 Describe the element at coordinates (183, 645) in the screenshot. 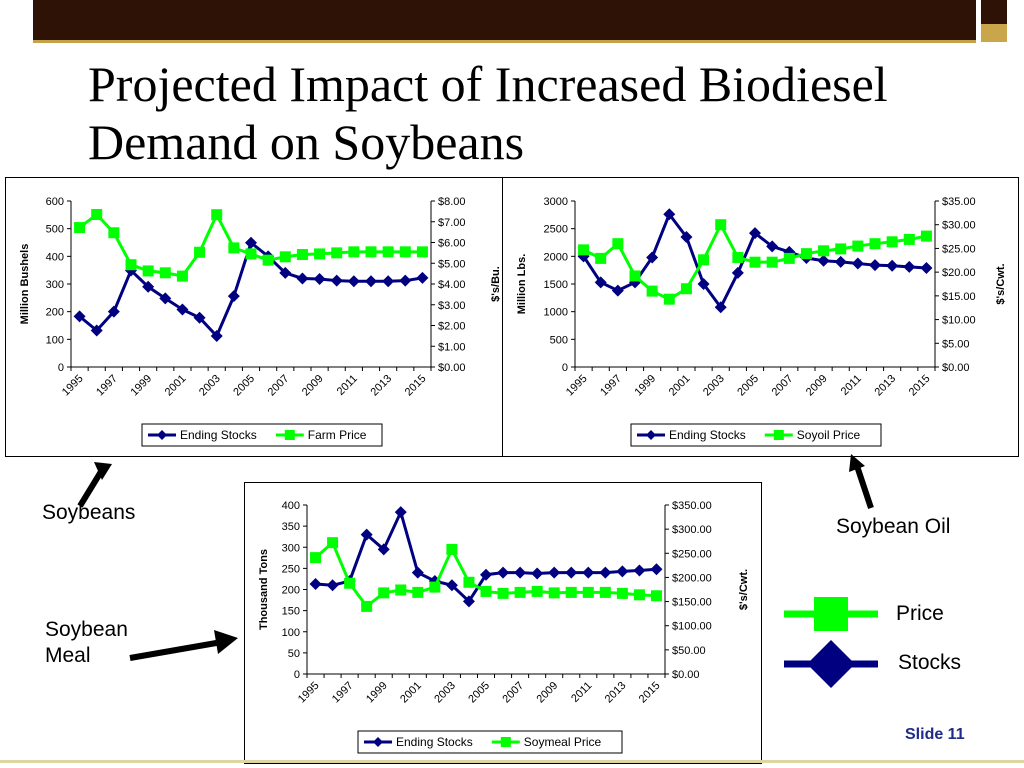

I see `soybean-meal-arrow-icon` at that location.